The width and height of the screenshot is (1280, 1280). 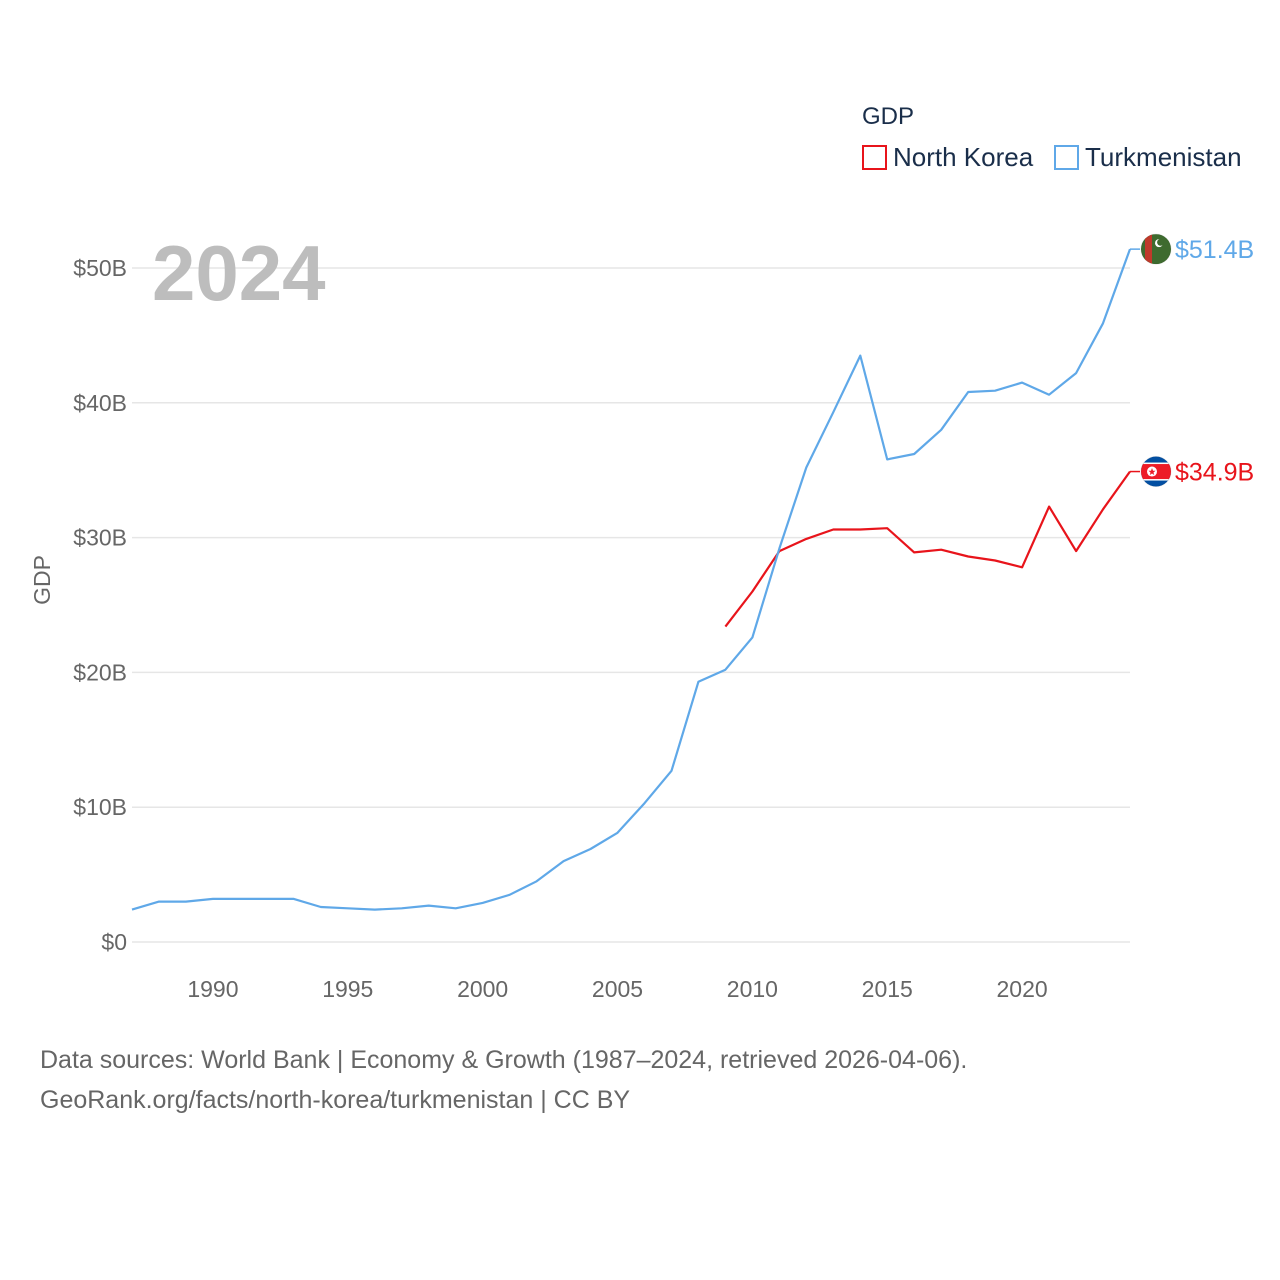 I want to click on y-tick-label: $0, so click(x=114, y=942).